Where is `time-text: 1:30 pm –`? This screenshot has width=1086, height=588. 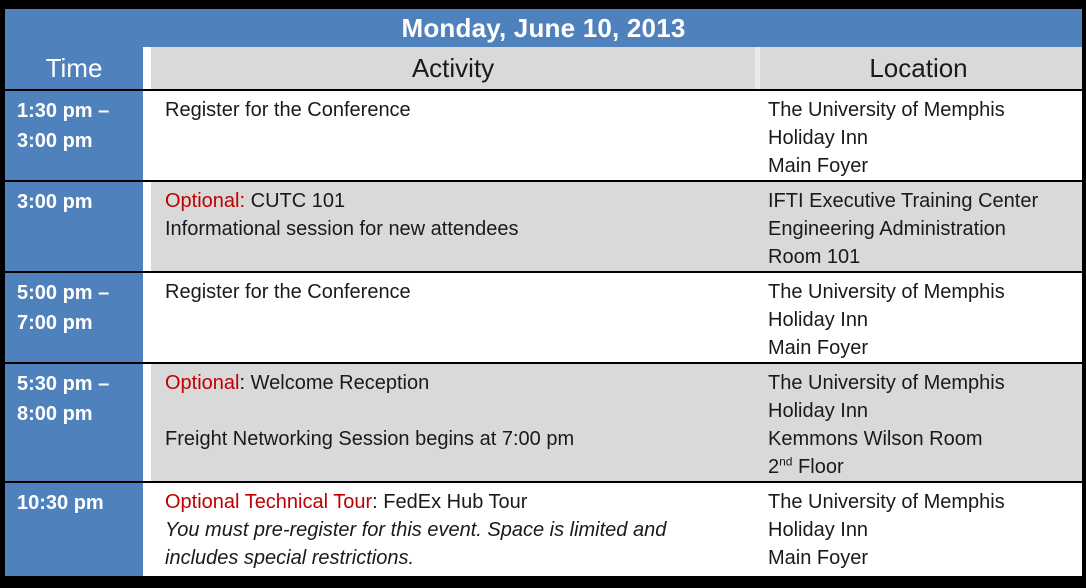
time-text: 1:30 pm – is located at coordinates (63, 111).